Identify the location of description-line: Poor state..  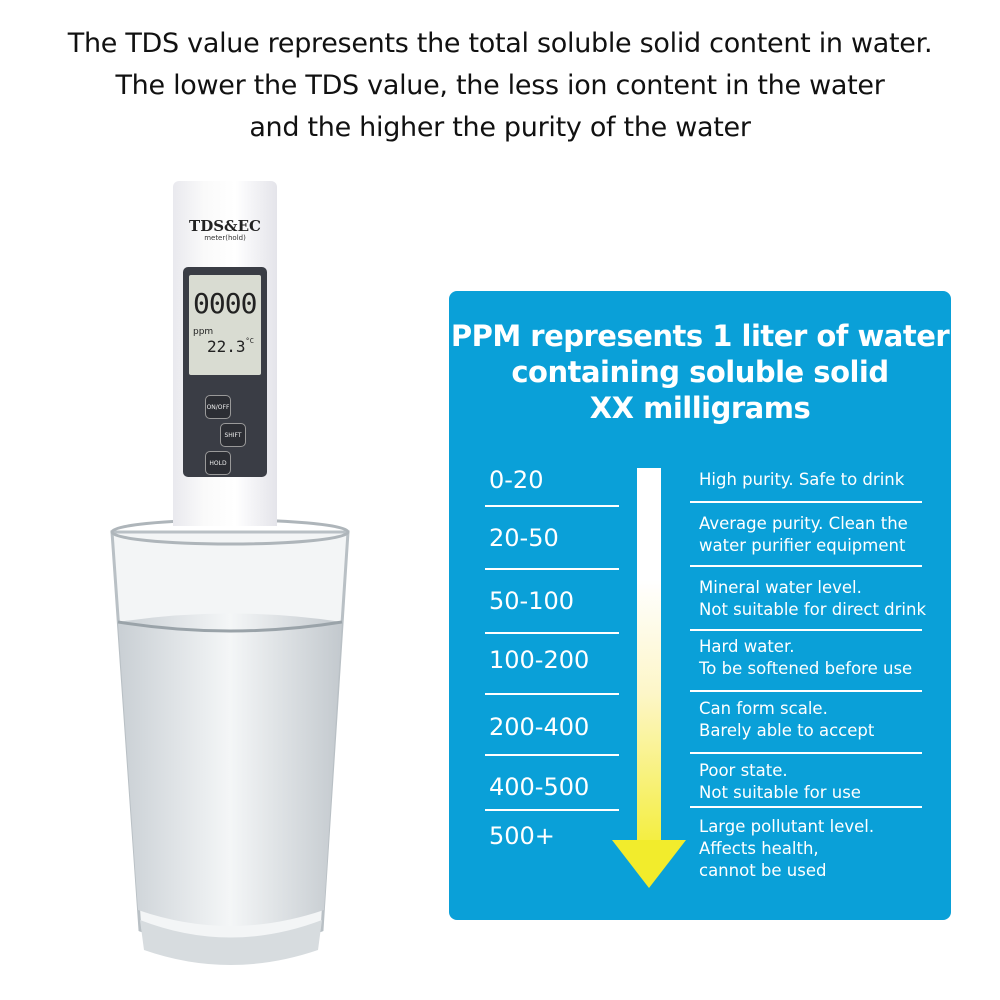
(743, 770).